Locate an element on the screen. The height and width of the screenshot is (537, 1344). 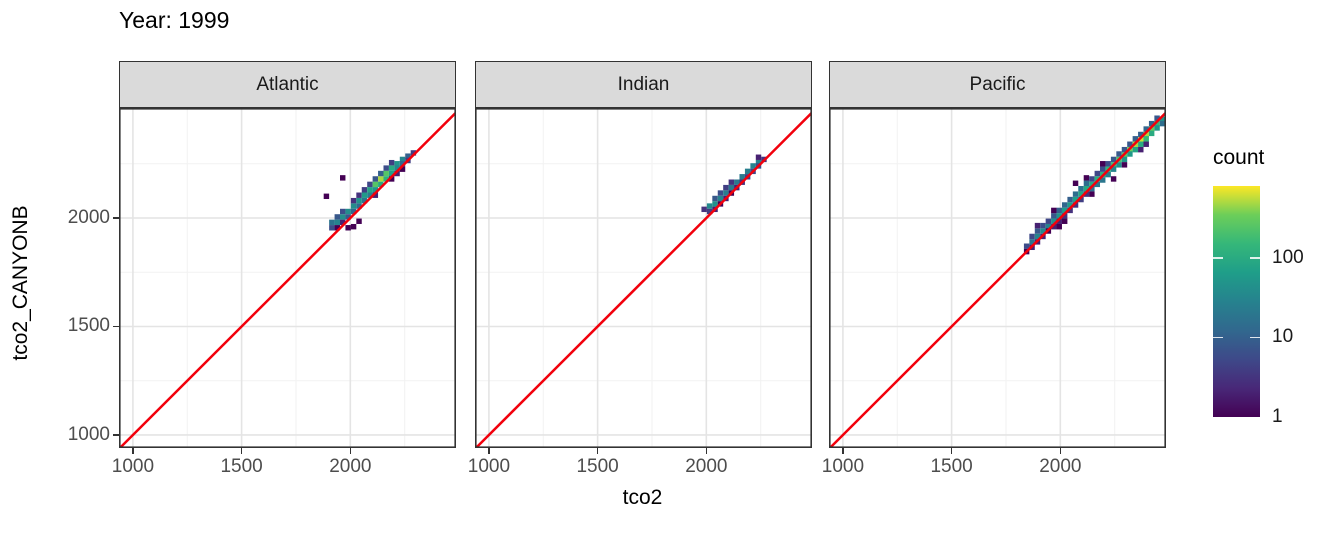
x-tick-label: 1000 is located at coordinates (489, 466).